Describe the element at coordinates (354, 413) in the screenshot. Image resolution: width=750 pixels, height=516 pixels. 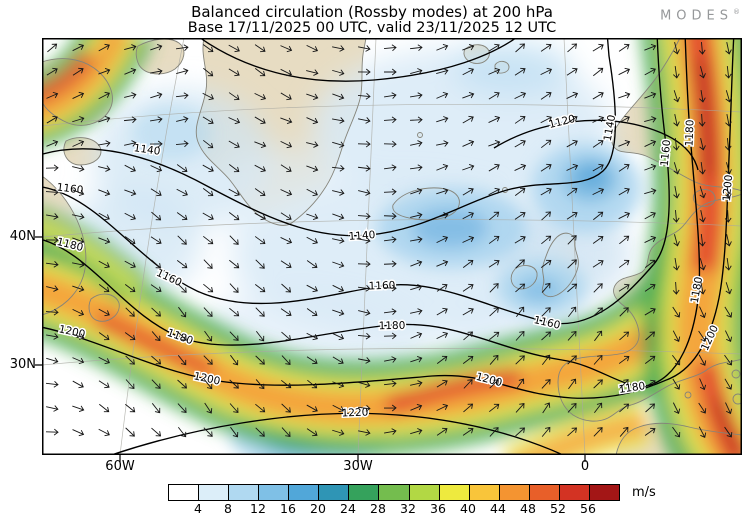
I see `contour-label: 1220` at that location.